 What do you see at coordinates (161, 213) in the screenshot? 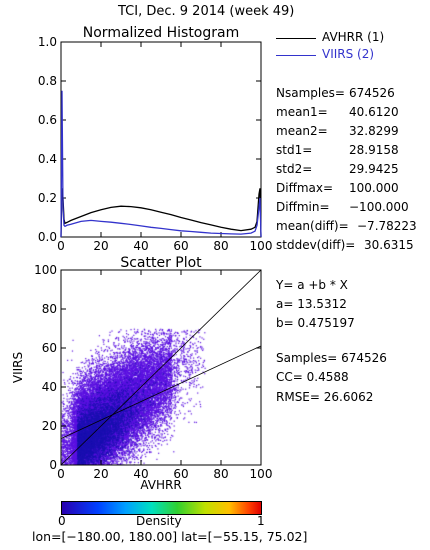
I see `histogram-line-avhrr` at bounding box center [161, 213].